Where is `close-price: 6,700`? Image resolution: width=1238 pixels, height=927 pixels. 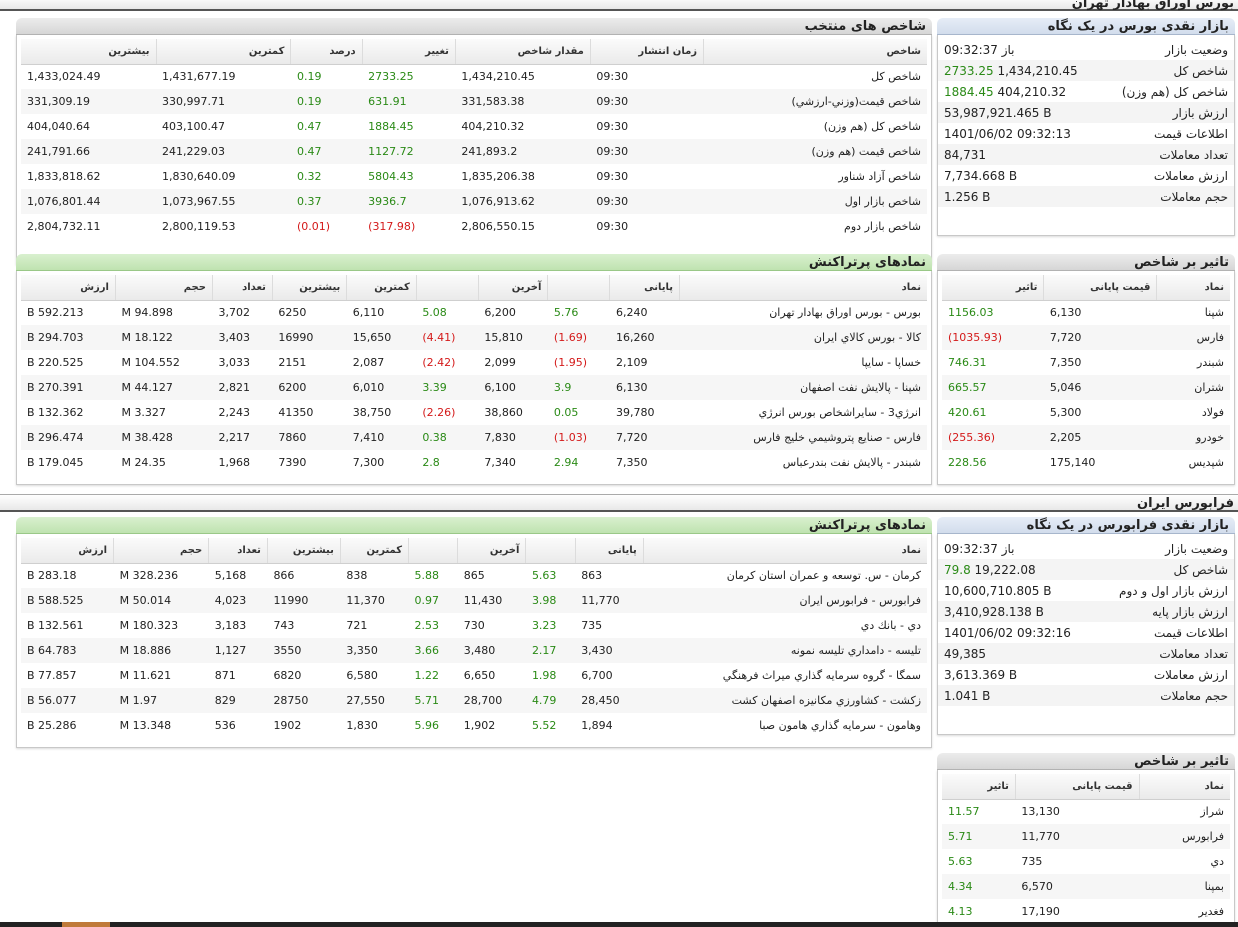 close-price: 6,700 is located at coordinates (597, 675).